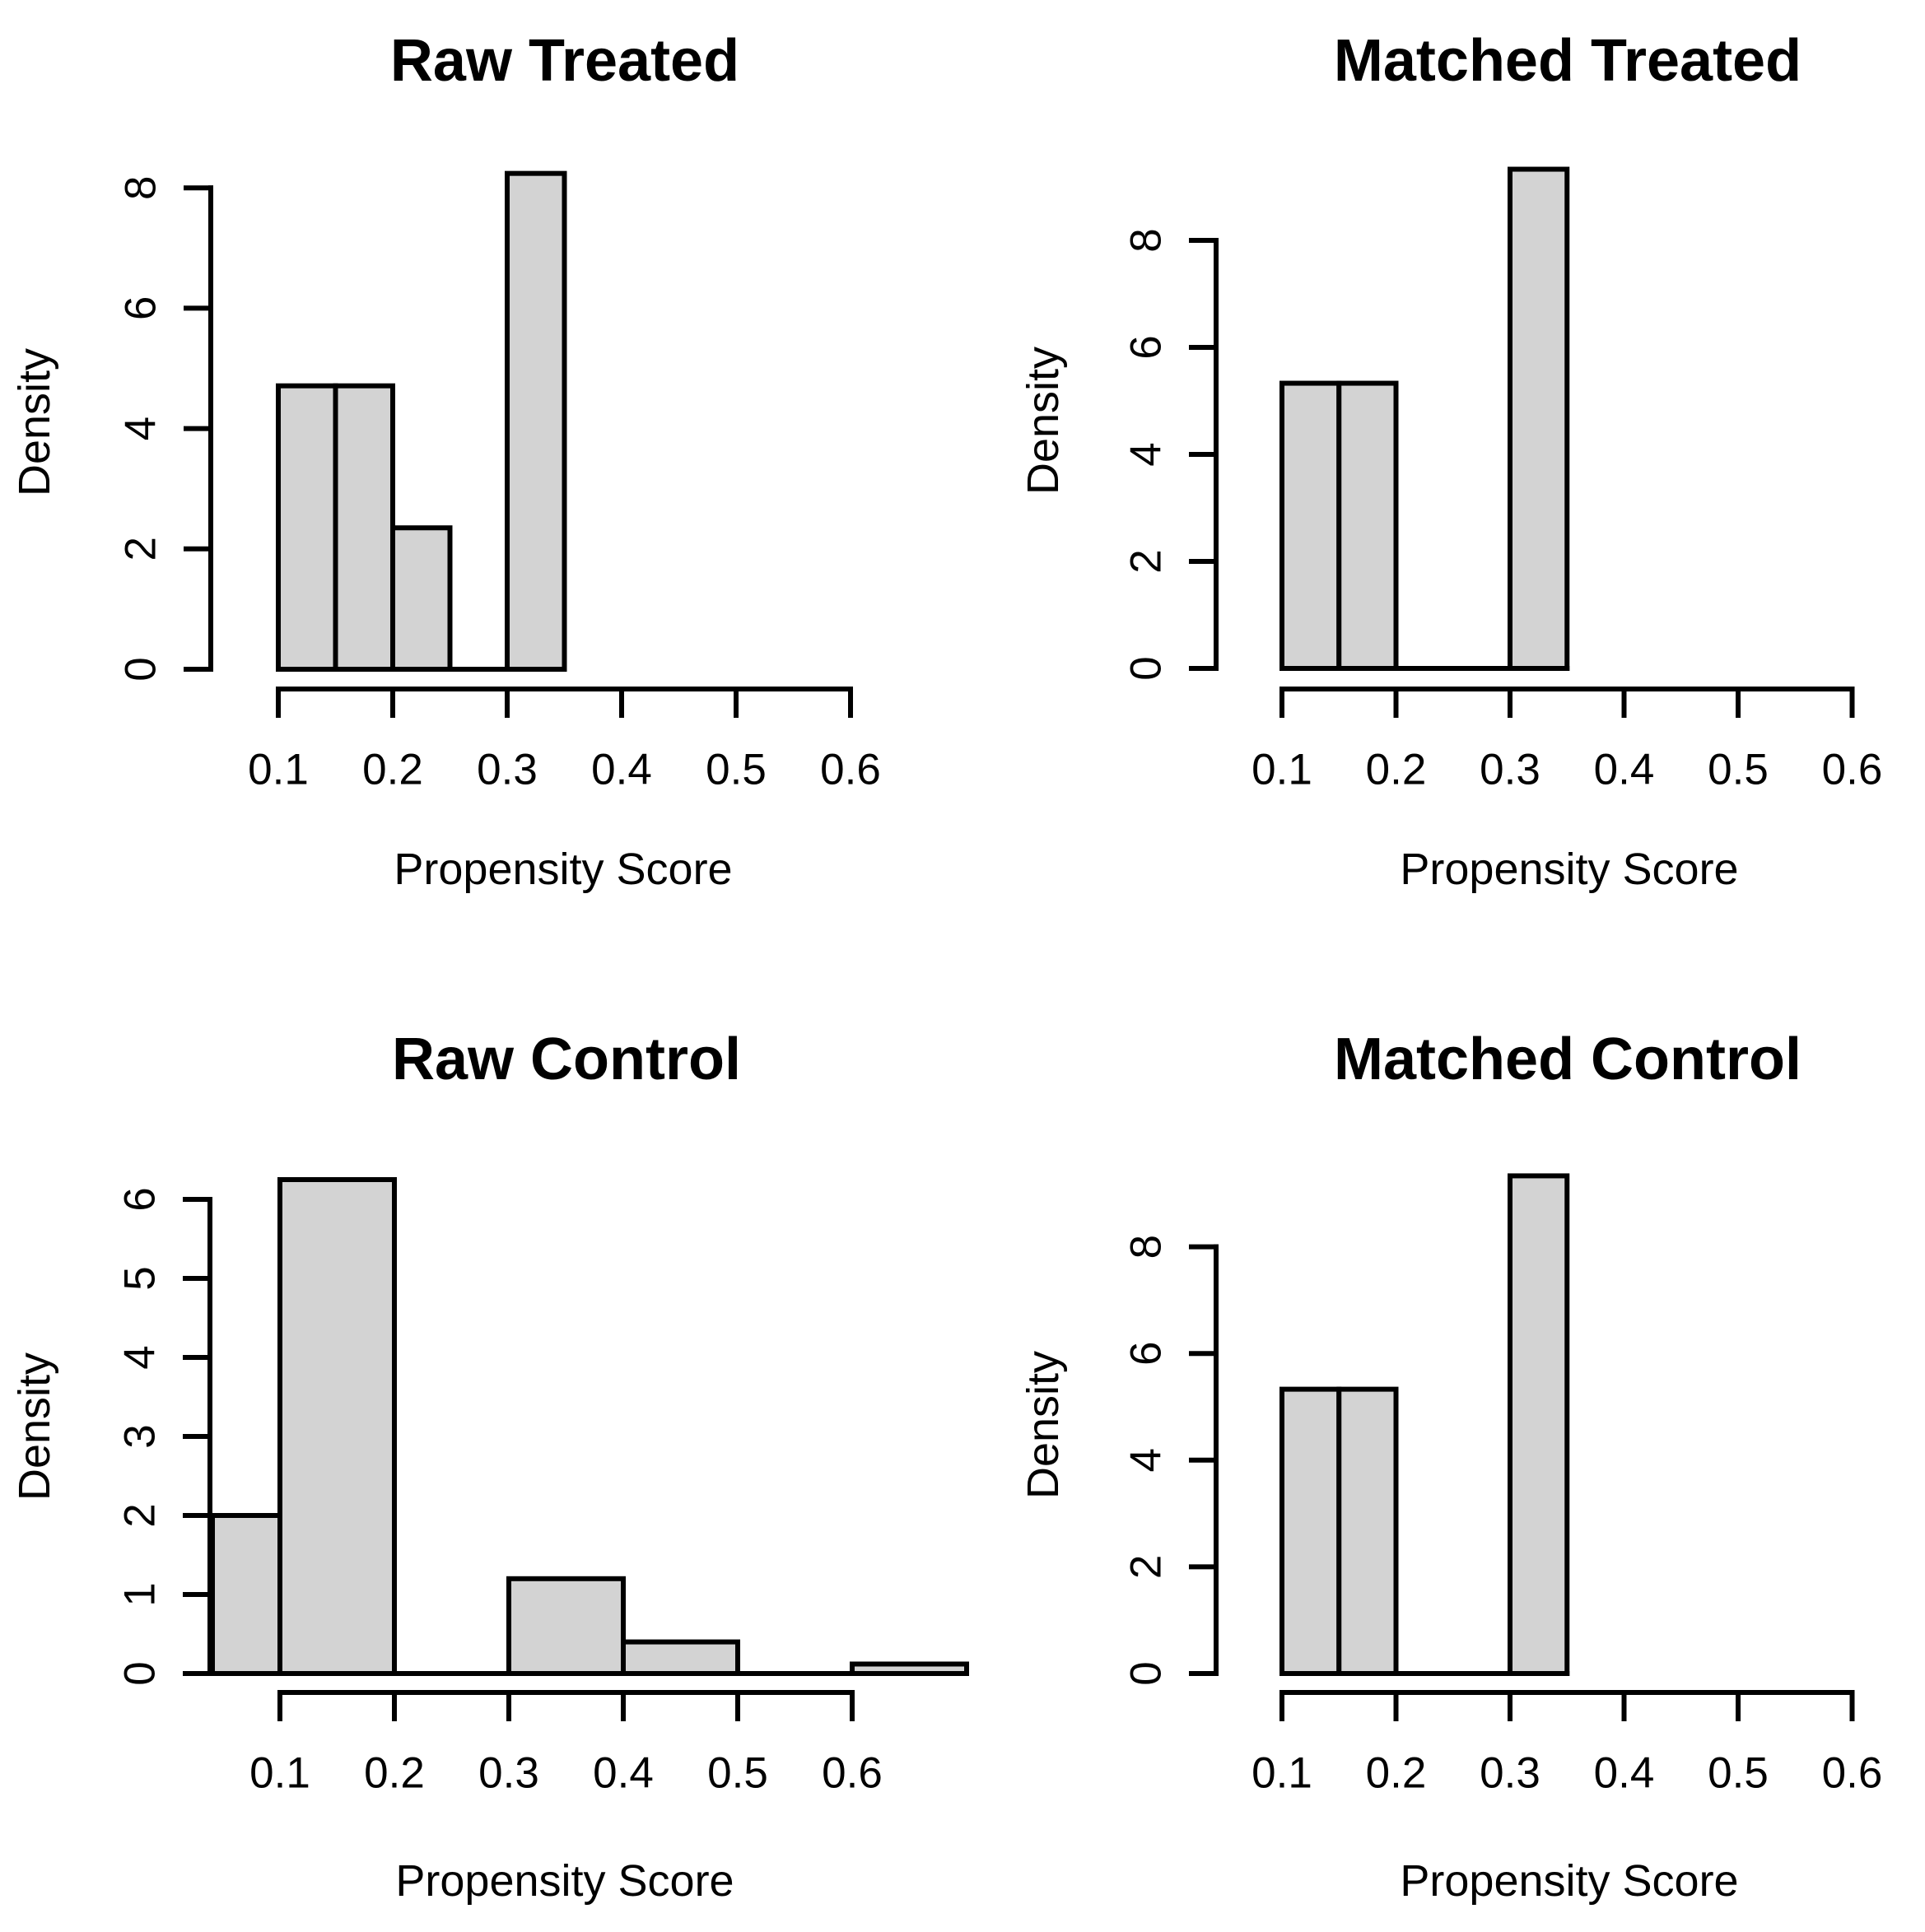 This screenshot has height=1932, width=1925. I want to click on y-axis-label-raw-treated: Density, so click(34, 422).